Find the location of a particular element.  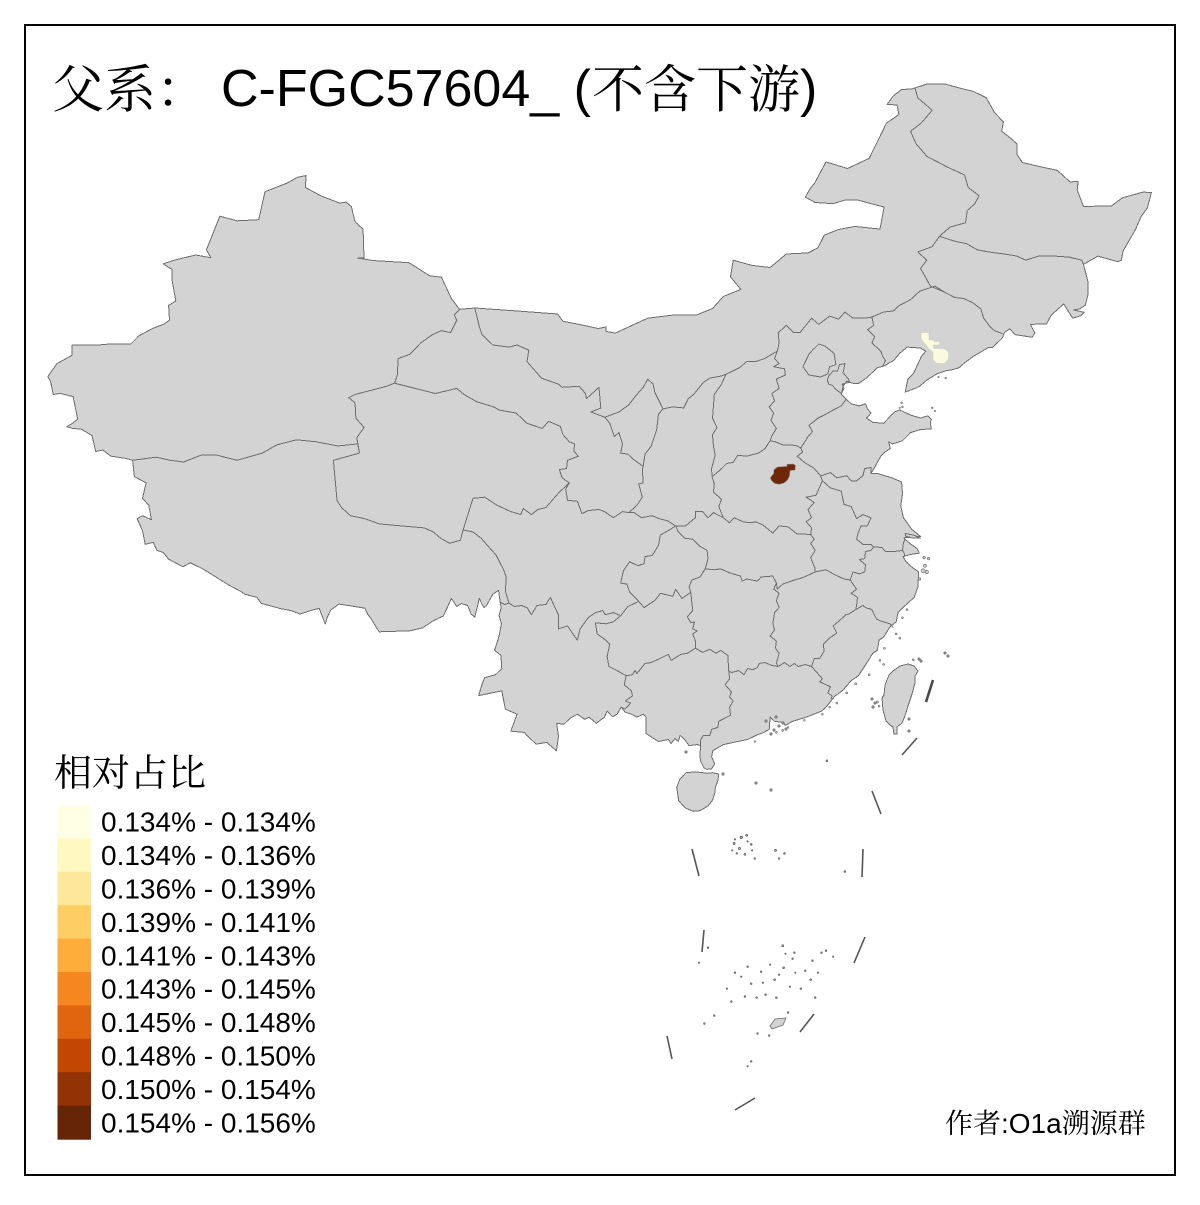

svg-text: C-FGC57604_ ( is located at coordinates (406, 89).